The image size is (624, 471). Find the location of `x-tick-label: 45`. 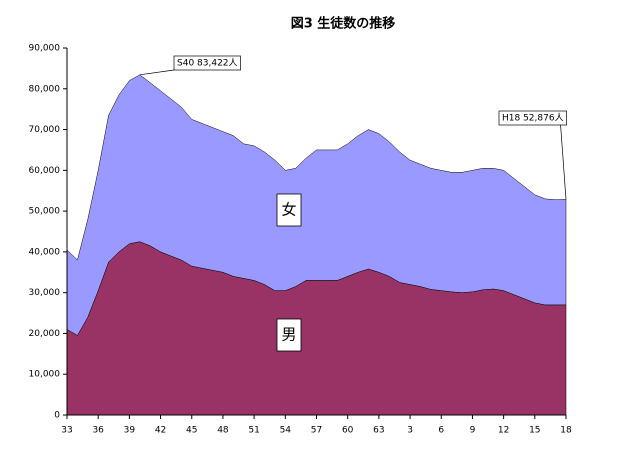

x-tick-label: 45 is located at coordinates (191, 431).